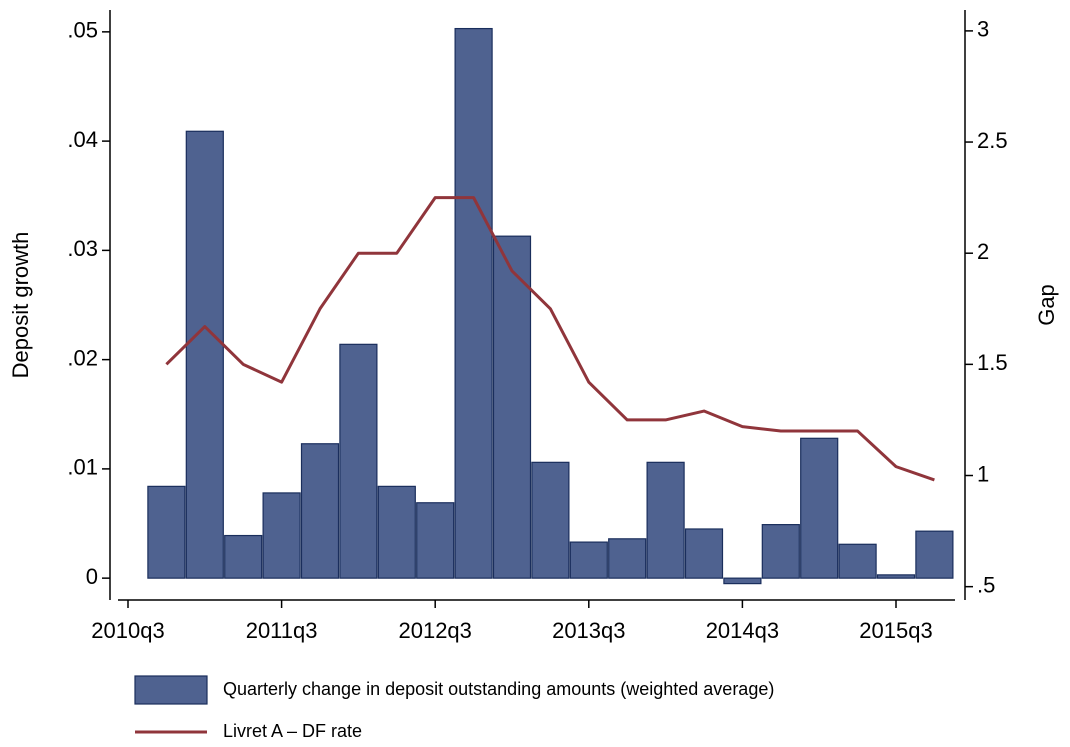 This screenshot has height=747, width=1070. Describe the element at coordinates (742, 630) in the screenshot. I see `x-tick-label: 2014q3` at that location.